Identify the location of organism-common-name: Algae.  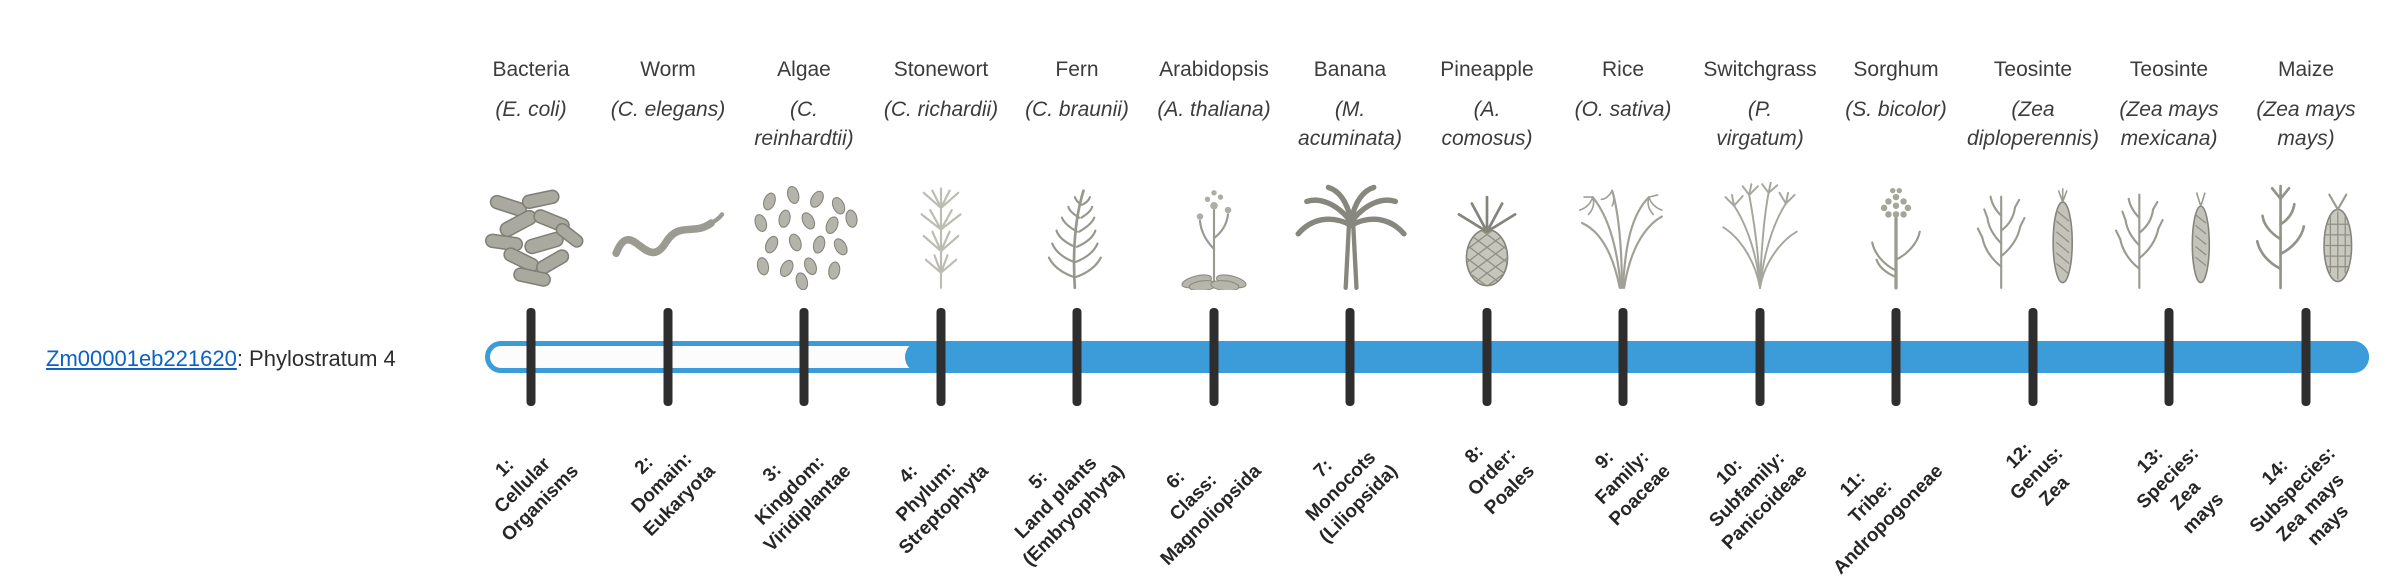
(804, 69).